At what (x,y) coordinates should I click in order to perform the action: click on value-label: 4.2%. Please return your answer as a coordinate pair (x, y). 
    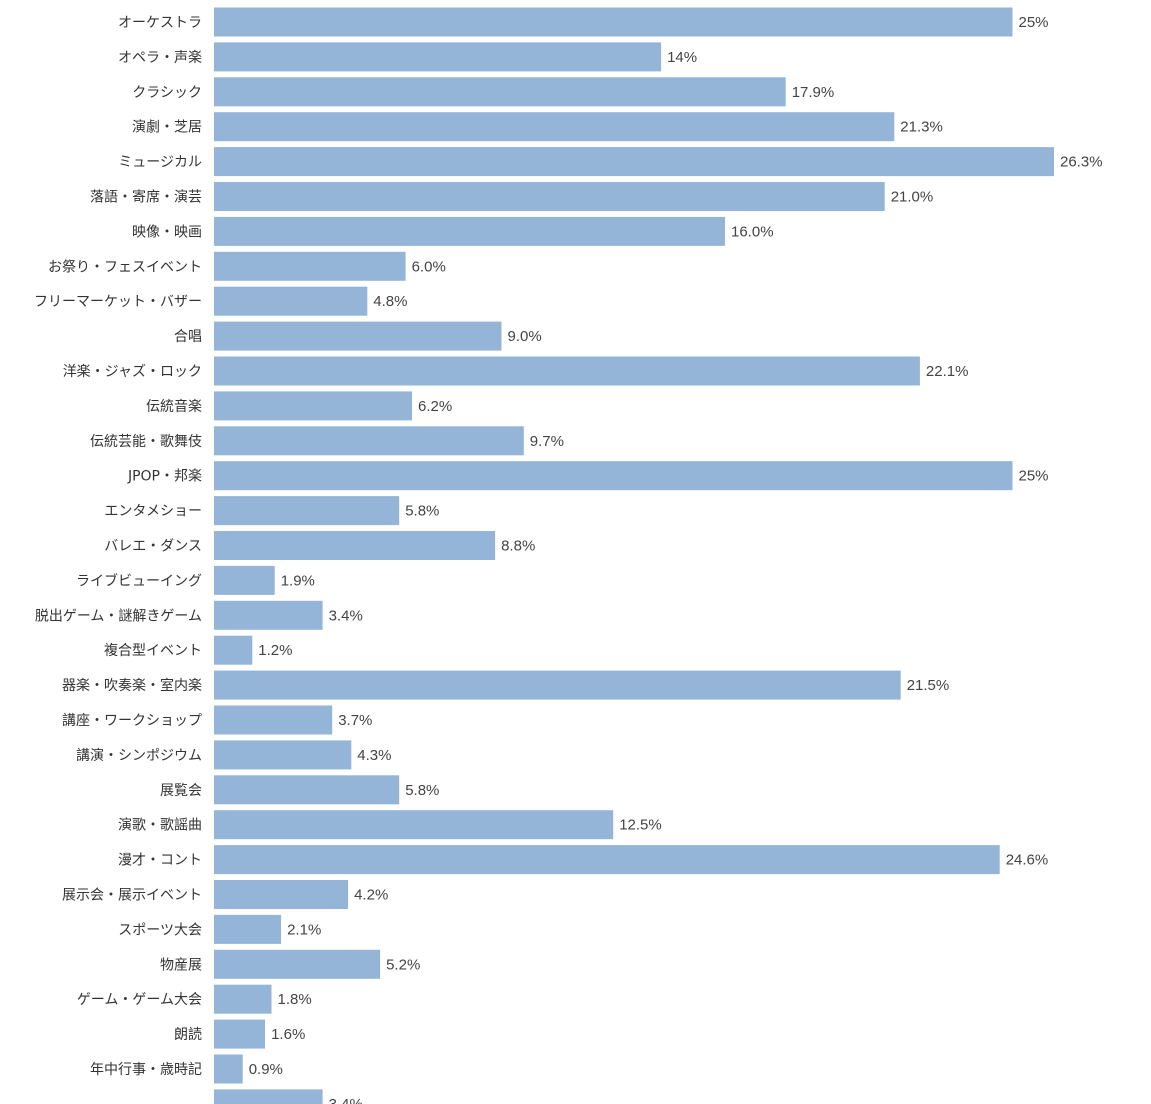
    Looking at the image, I should click on (371, 895).